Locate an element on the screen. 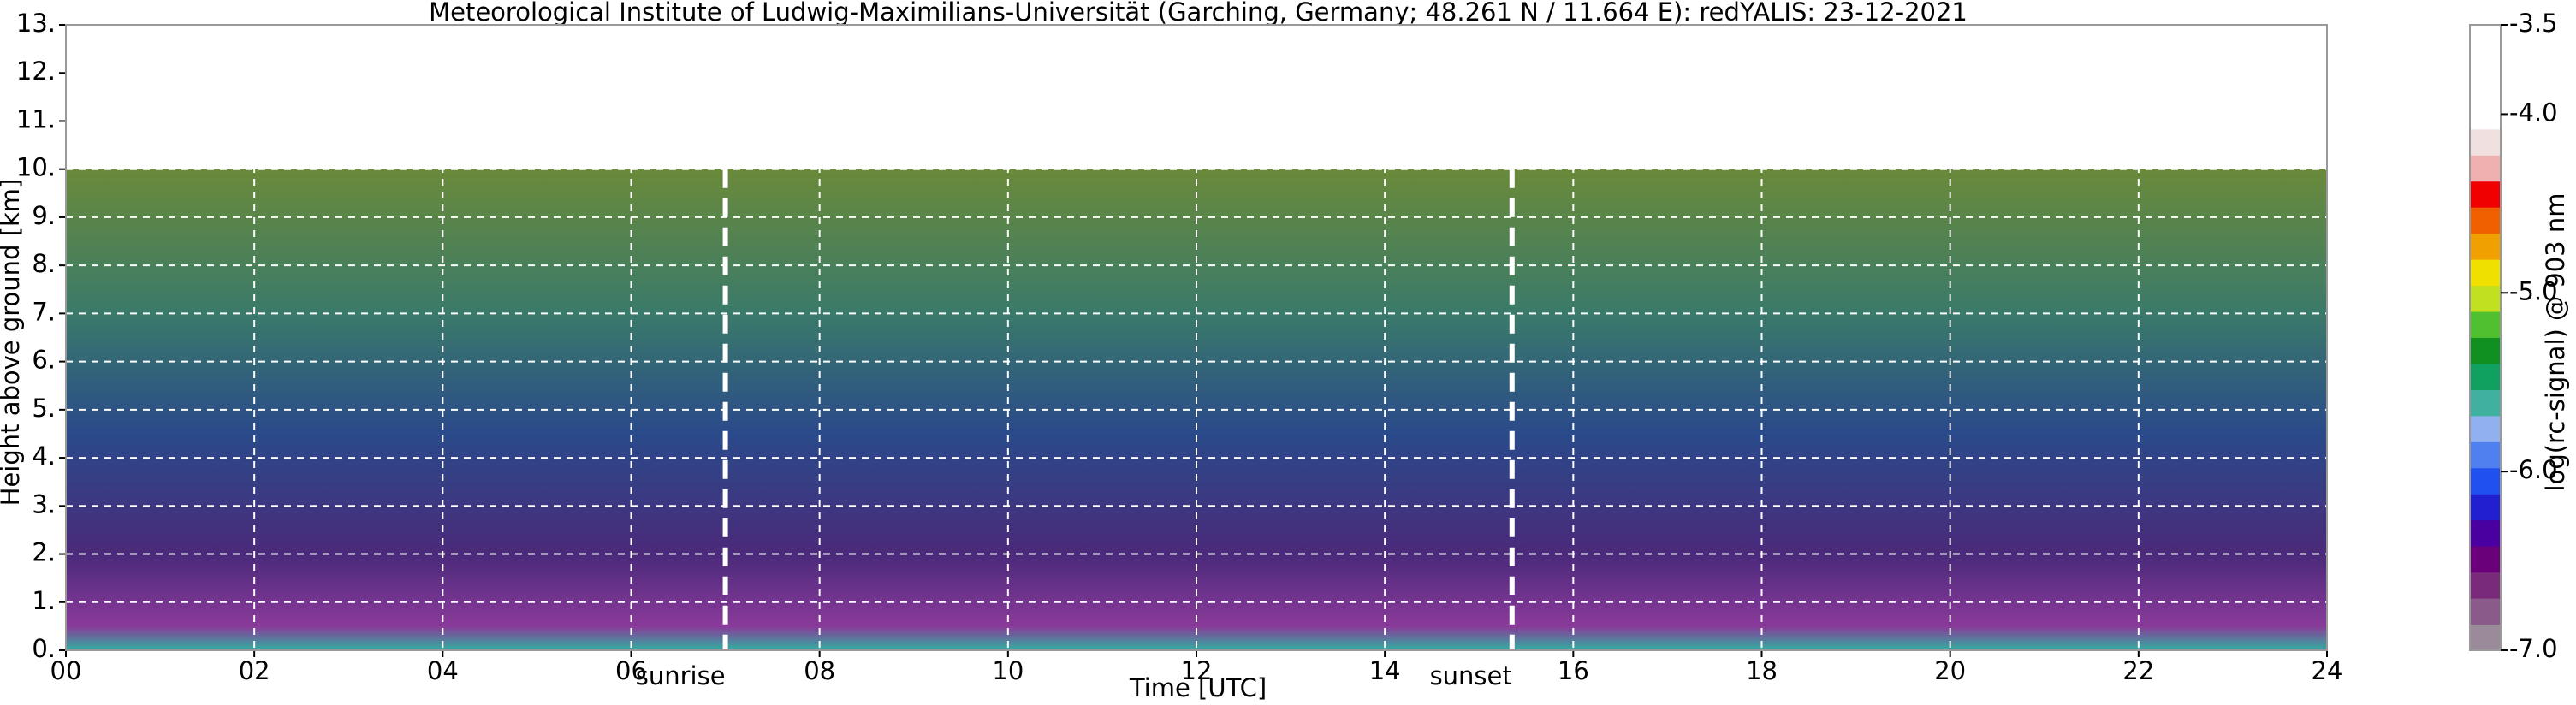 This screenshot has height=705, width=2576. y-tick-label: 7. is located at coordinates (44, 311).